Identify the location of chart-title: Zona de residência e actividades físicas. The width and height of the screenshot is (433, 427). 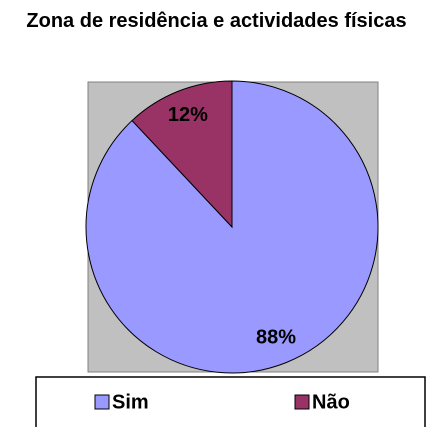
(216, 21).